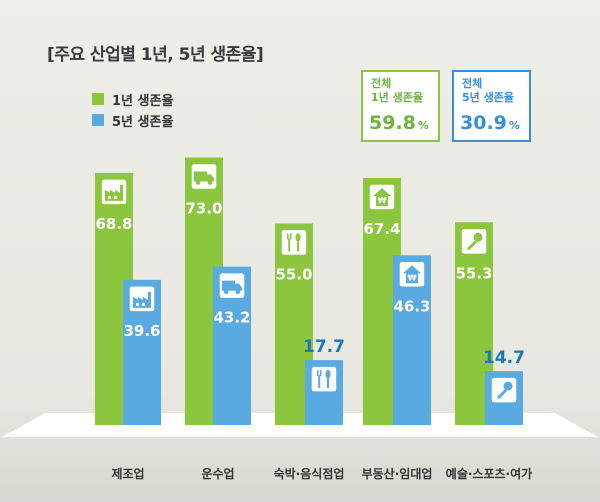 This screenshot has width=600, height=502. Describe the element at coordinates (411, 306) in the screenshot. I see `value-label-5year: 46.3` at that location.